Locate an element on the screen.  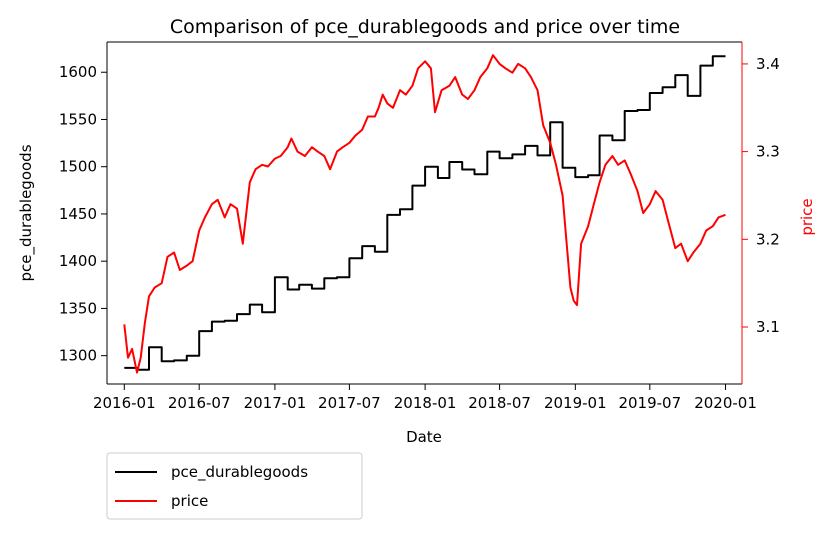
legend-label-pce-durablegoods: pce_durablegoods is located at coordinates (239, 472).